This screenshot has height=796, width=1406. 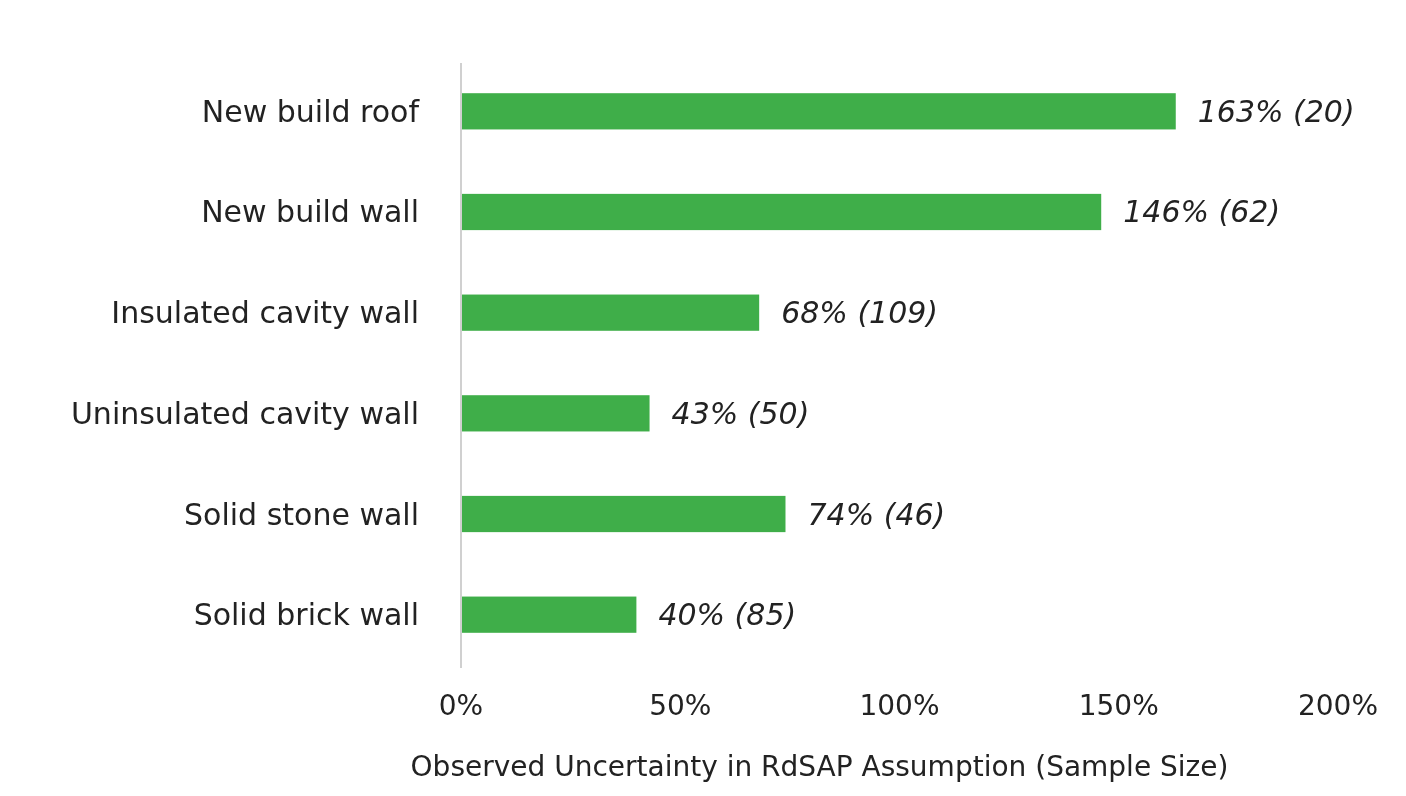 I want to click on y-tick-label: Solid brick wall, so click(x=306, y=615).